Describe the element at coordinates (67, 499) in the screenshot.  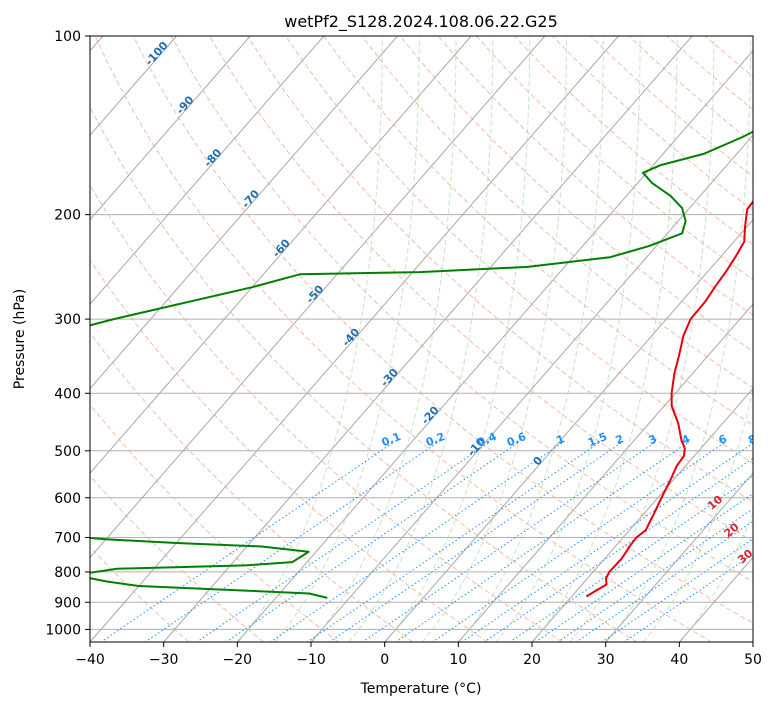
I see `y-tick-label: 600` at that location.